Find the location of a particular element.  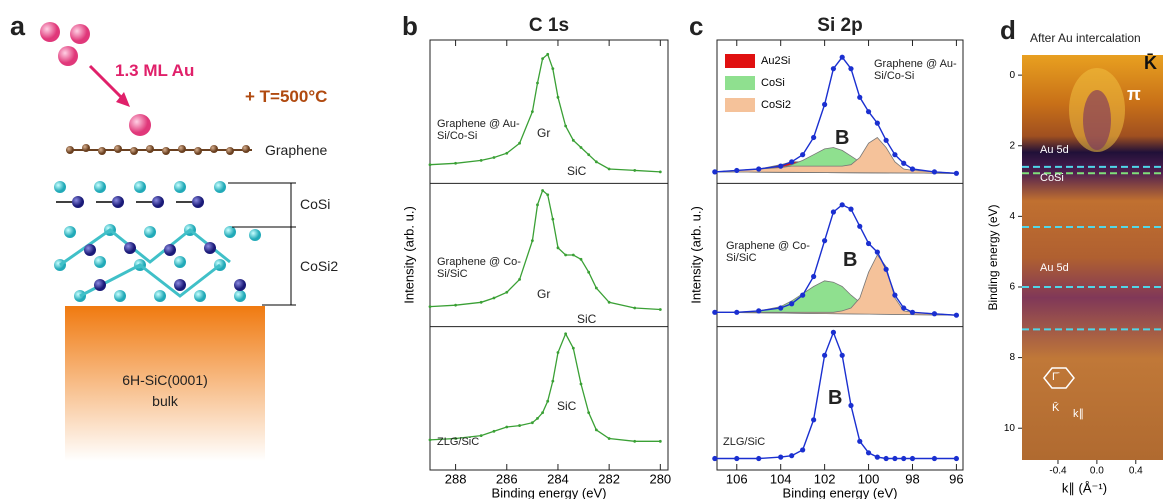

y-tick-label: 8 is located at coordinates (1012, 357).